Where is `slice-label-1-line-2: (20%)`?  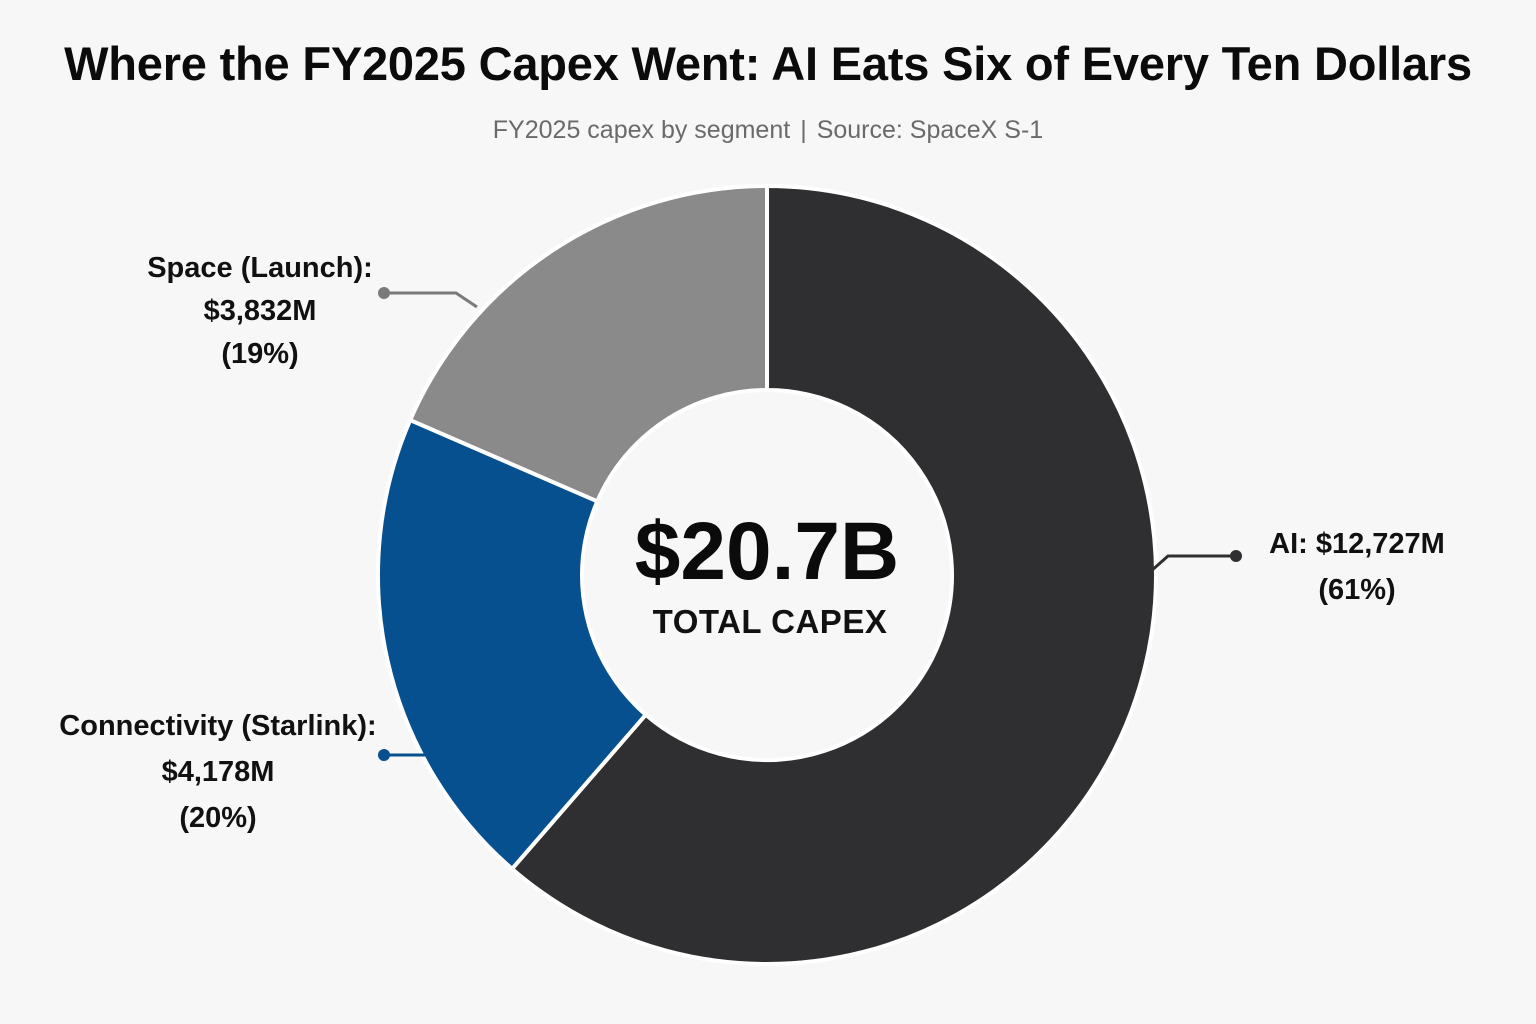
slice-label-1-line-2: (20%) is located at coordinates (217, 818).